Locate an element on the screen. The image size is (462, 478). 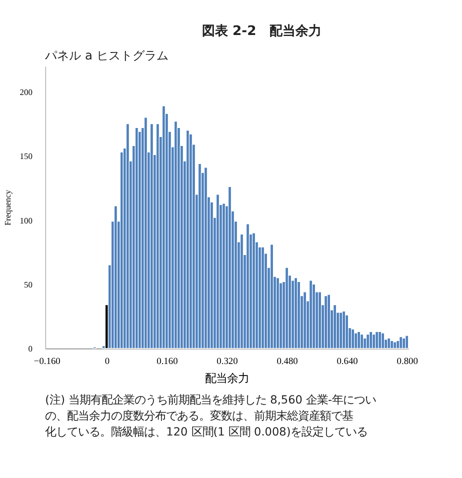
x-tick-label: 0.320 is located at coordinates (227, 361).